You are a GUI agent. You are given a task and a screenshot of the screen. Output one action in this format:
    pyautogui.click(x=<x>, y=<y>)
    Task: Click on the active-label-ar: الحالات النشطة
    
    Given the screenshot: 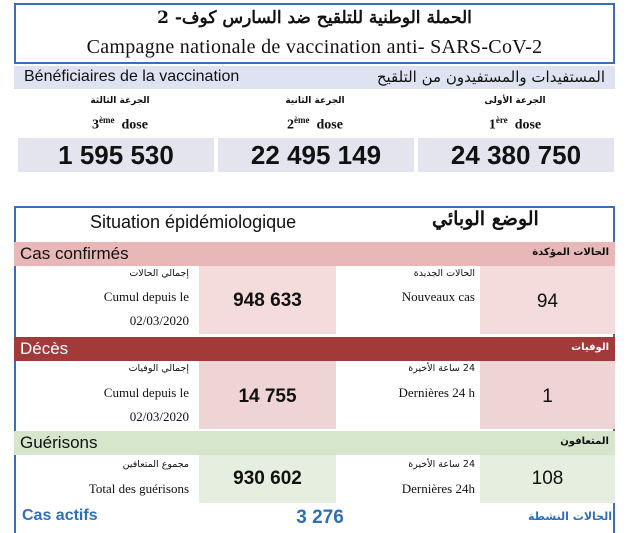 What is the action you would take?
    pyautogui.click(x=569, y=516)
    